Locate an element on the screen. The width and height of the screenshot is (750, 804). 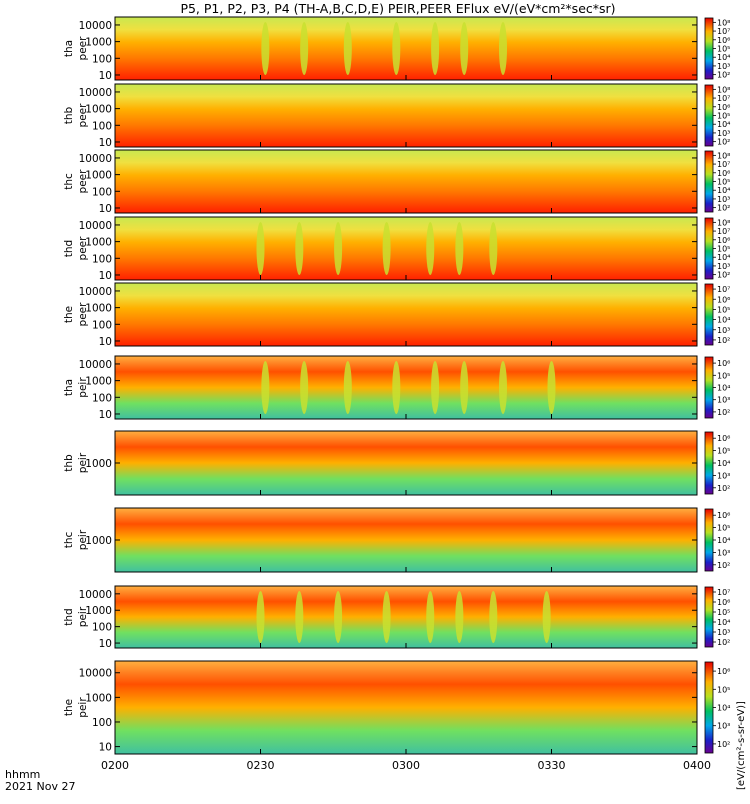
panel-thc-peir: 1000 thc peir 10² 10³ 10⁴ 10⁵ 10⁶ is located at coordinates (396, 540).